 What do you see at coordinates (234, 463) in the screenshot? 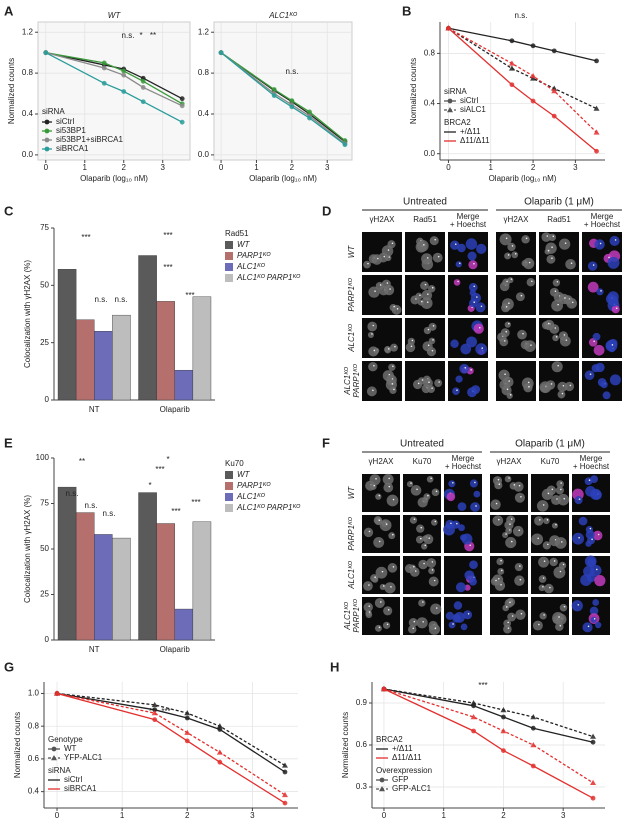
I see `legend-title: Ku70` at bounding box center [234, 463].